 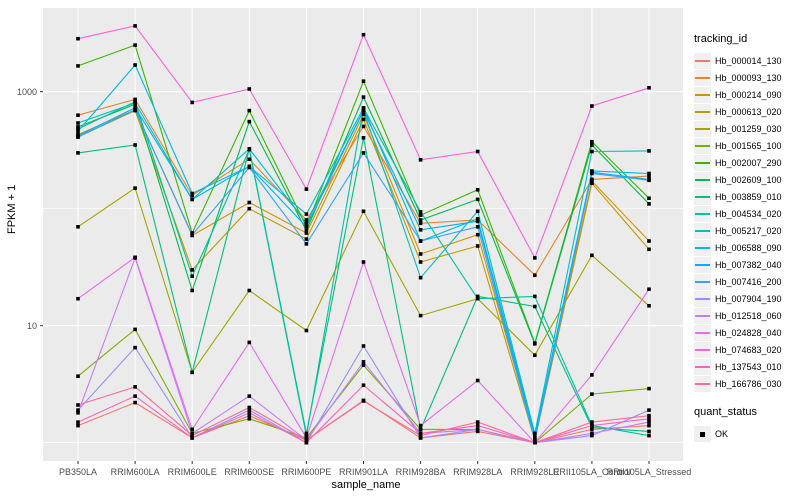 I want to click on legend-quant-items: OK, so click(x=747, y=433).